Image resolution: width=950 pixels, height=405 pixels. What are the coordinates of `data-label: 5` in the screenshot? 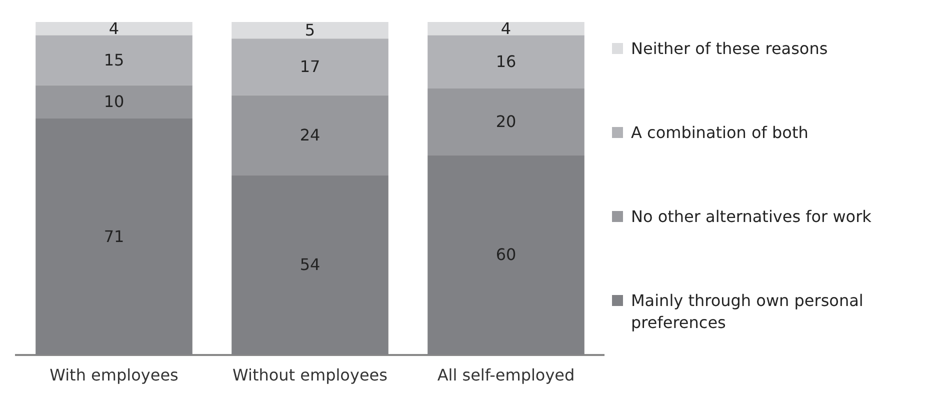 It's located at (310, 30).